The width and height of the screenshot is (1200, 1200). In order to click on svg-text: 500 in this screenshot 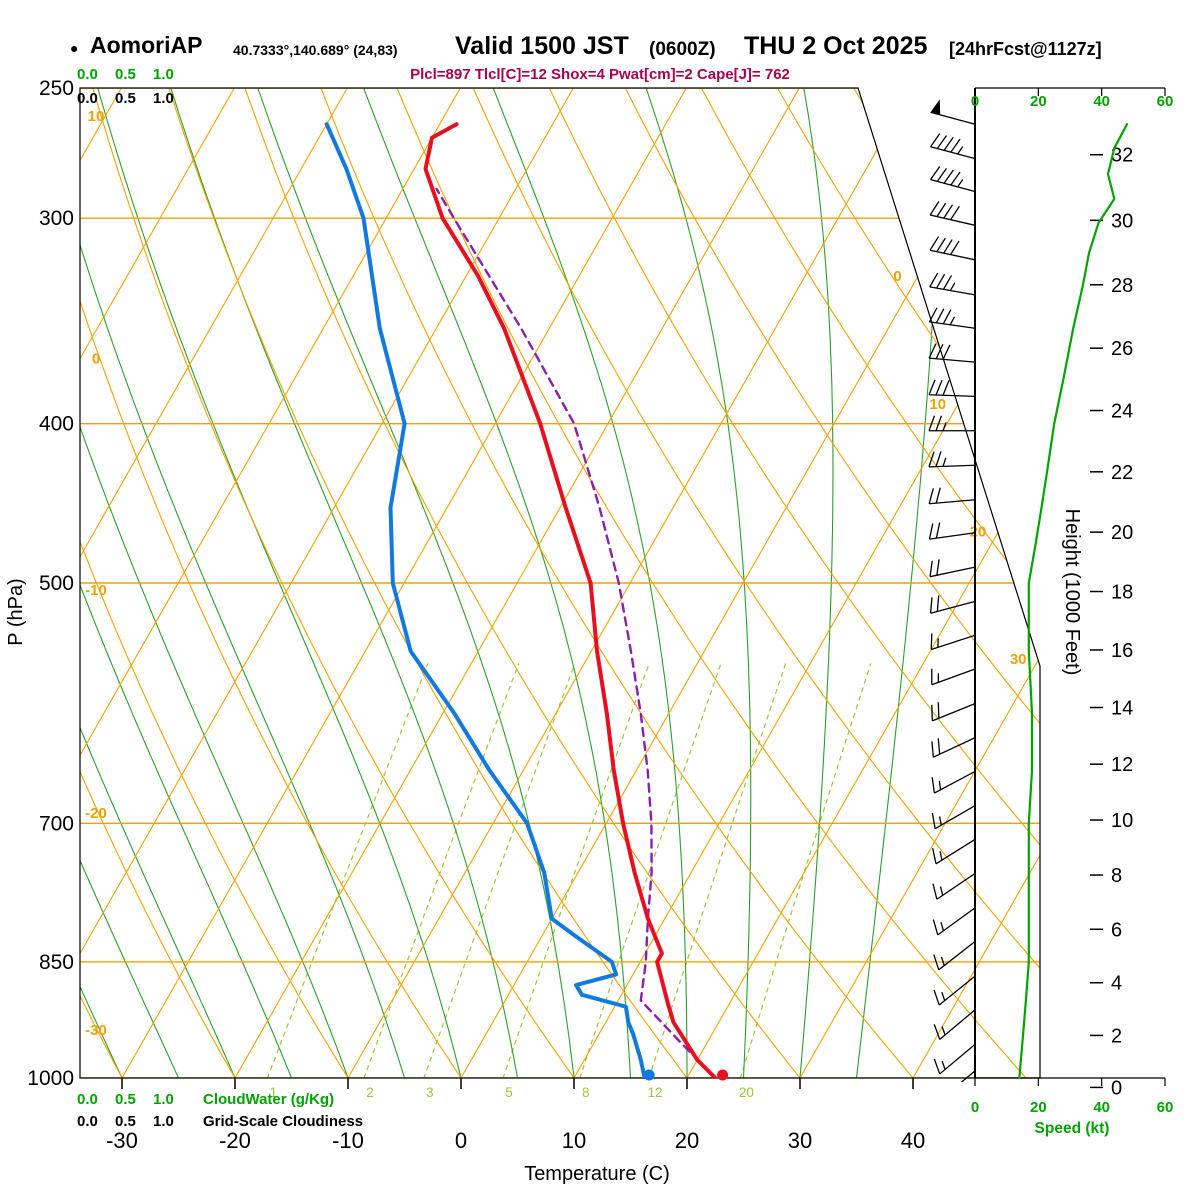, I will do `click(56, 583)`.